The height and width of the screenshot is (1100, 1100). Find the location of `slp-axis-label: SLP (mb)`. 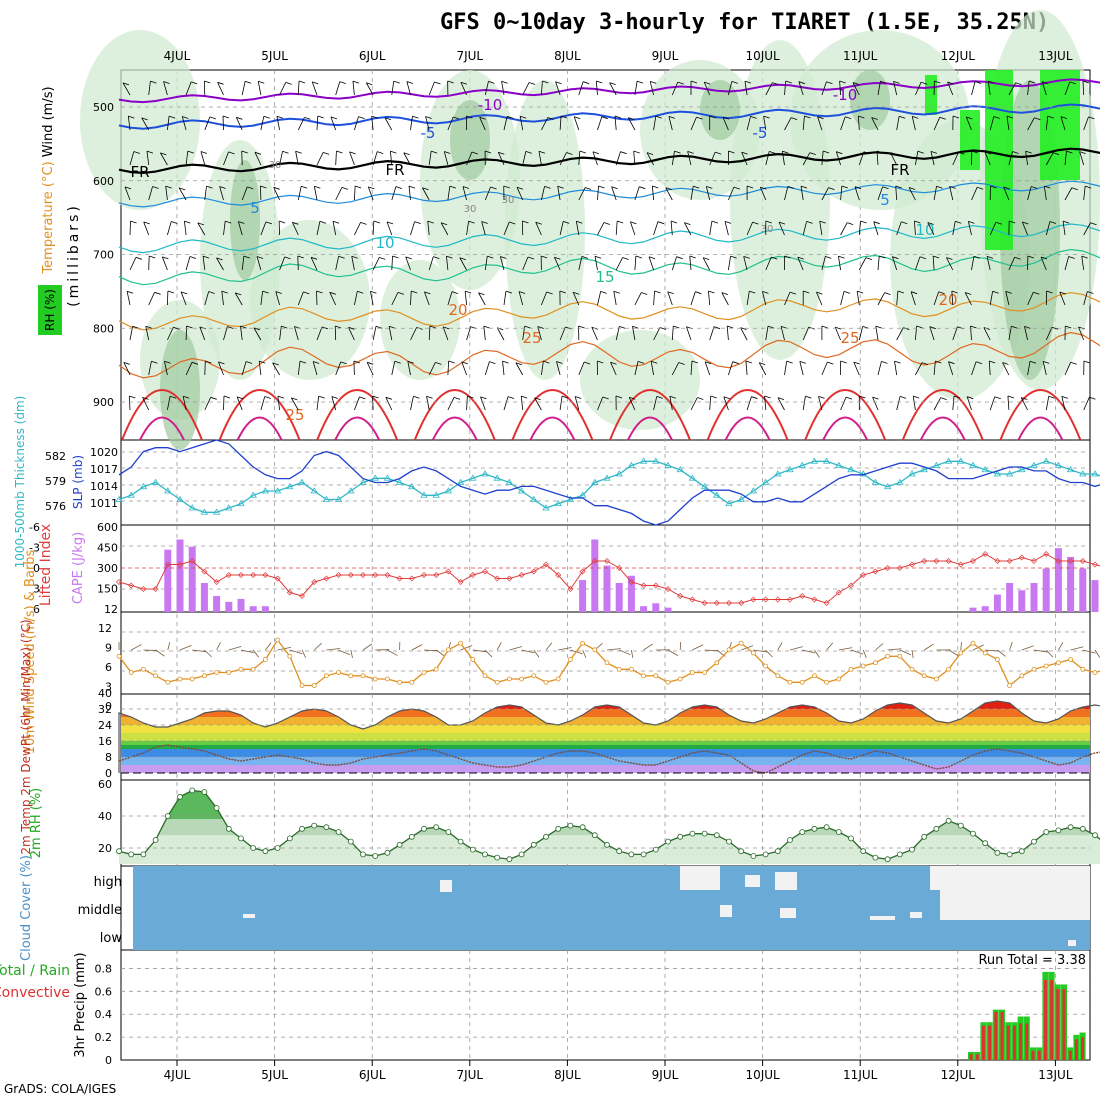

slp-axis-label: SLP (mb) is located at coordinates (78, 482).